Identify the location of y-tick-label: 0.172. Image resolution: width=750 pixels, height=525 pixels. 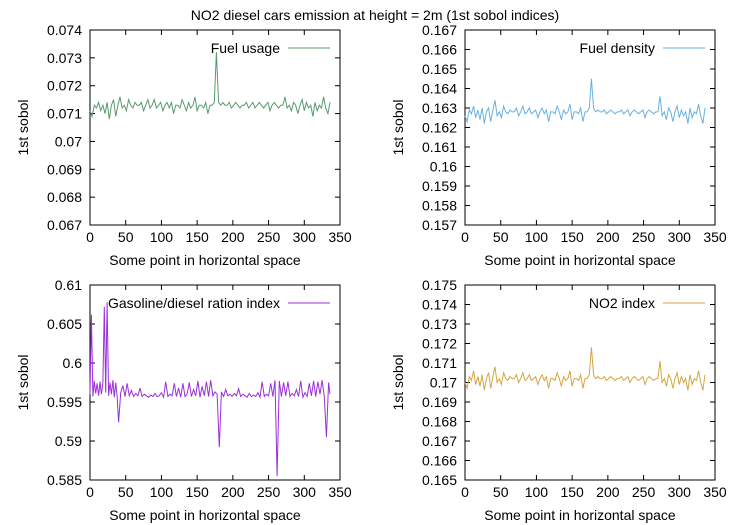
(439, 344).